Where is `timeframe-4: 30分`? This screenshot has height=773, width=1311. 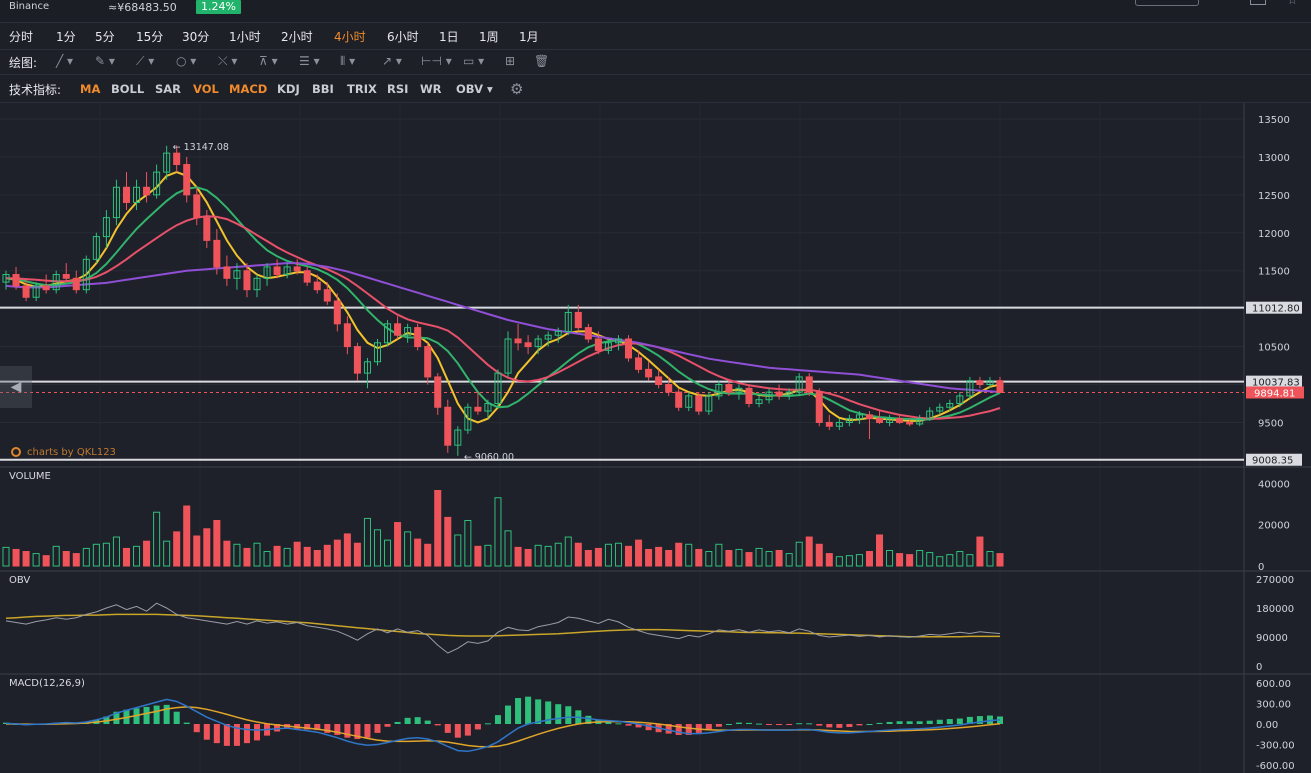 timeframe-4: 30分 is located at coordinates (196, 37).